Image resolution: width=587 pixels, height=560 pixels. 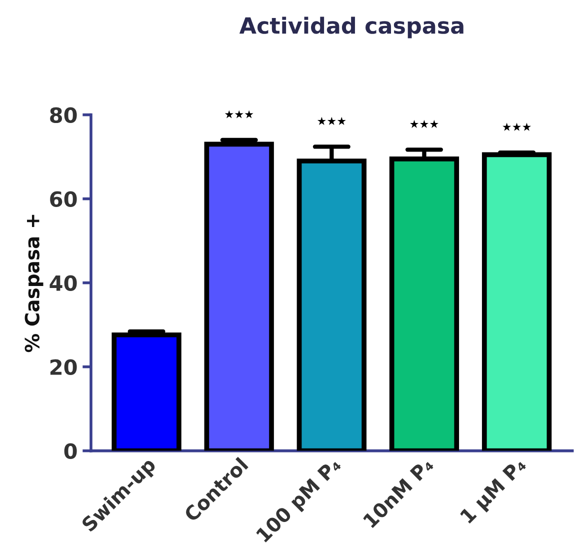 I want to click on y-axis-title: % Caspasa +, so click(x=34, y=283).